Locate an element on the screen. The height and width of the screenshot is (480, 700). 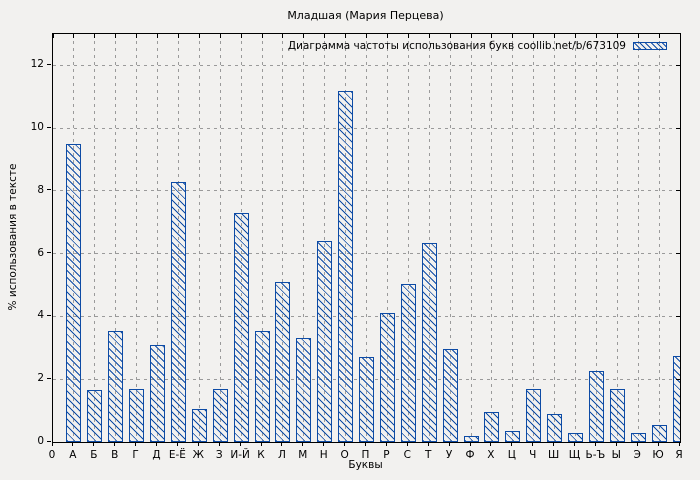
legend-swatch-icon is located at coordinates (650, 46).